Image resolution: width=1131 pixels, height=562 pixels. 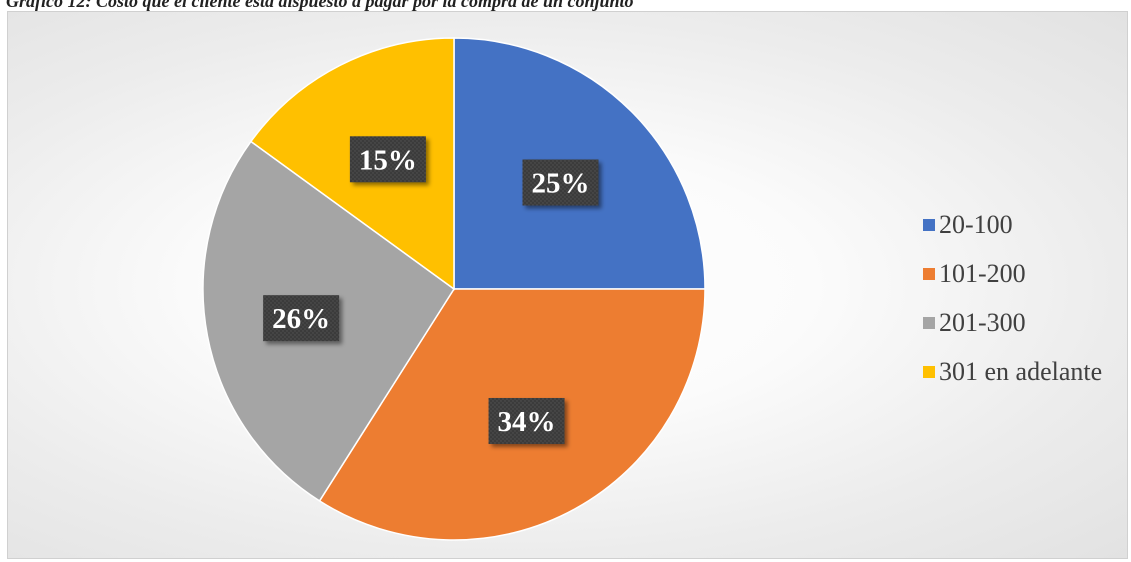 I want to click on legend-item-201-300: 201-300, so click(x=1012, y=322).